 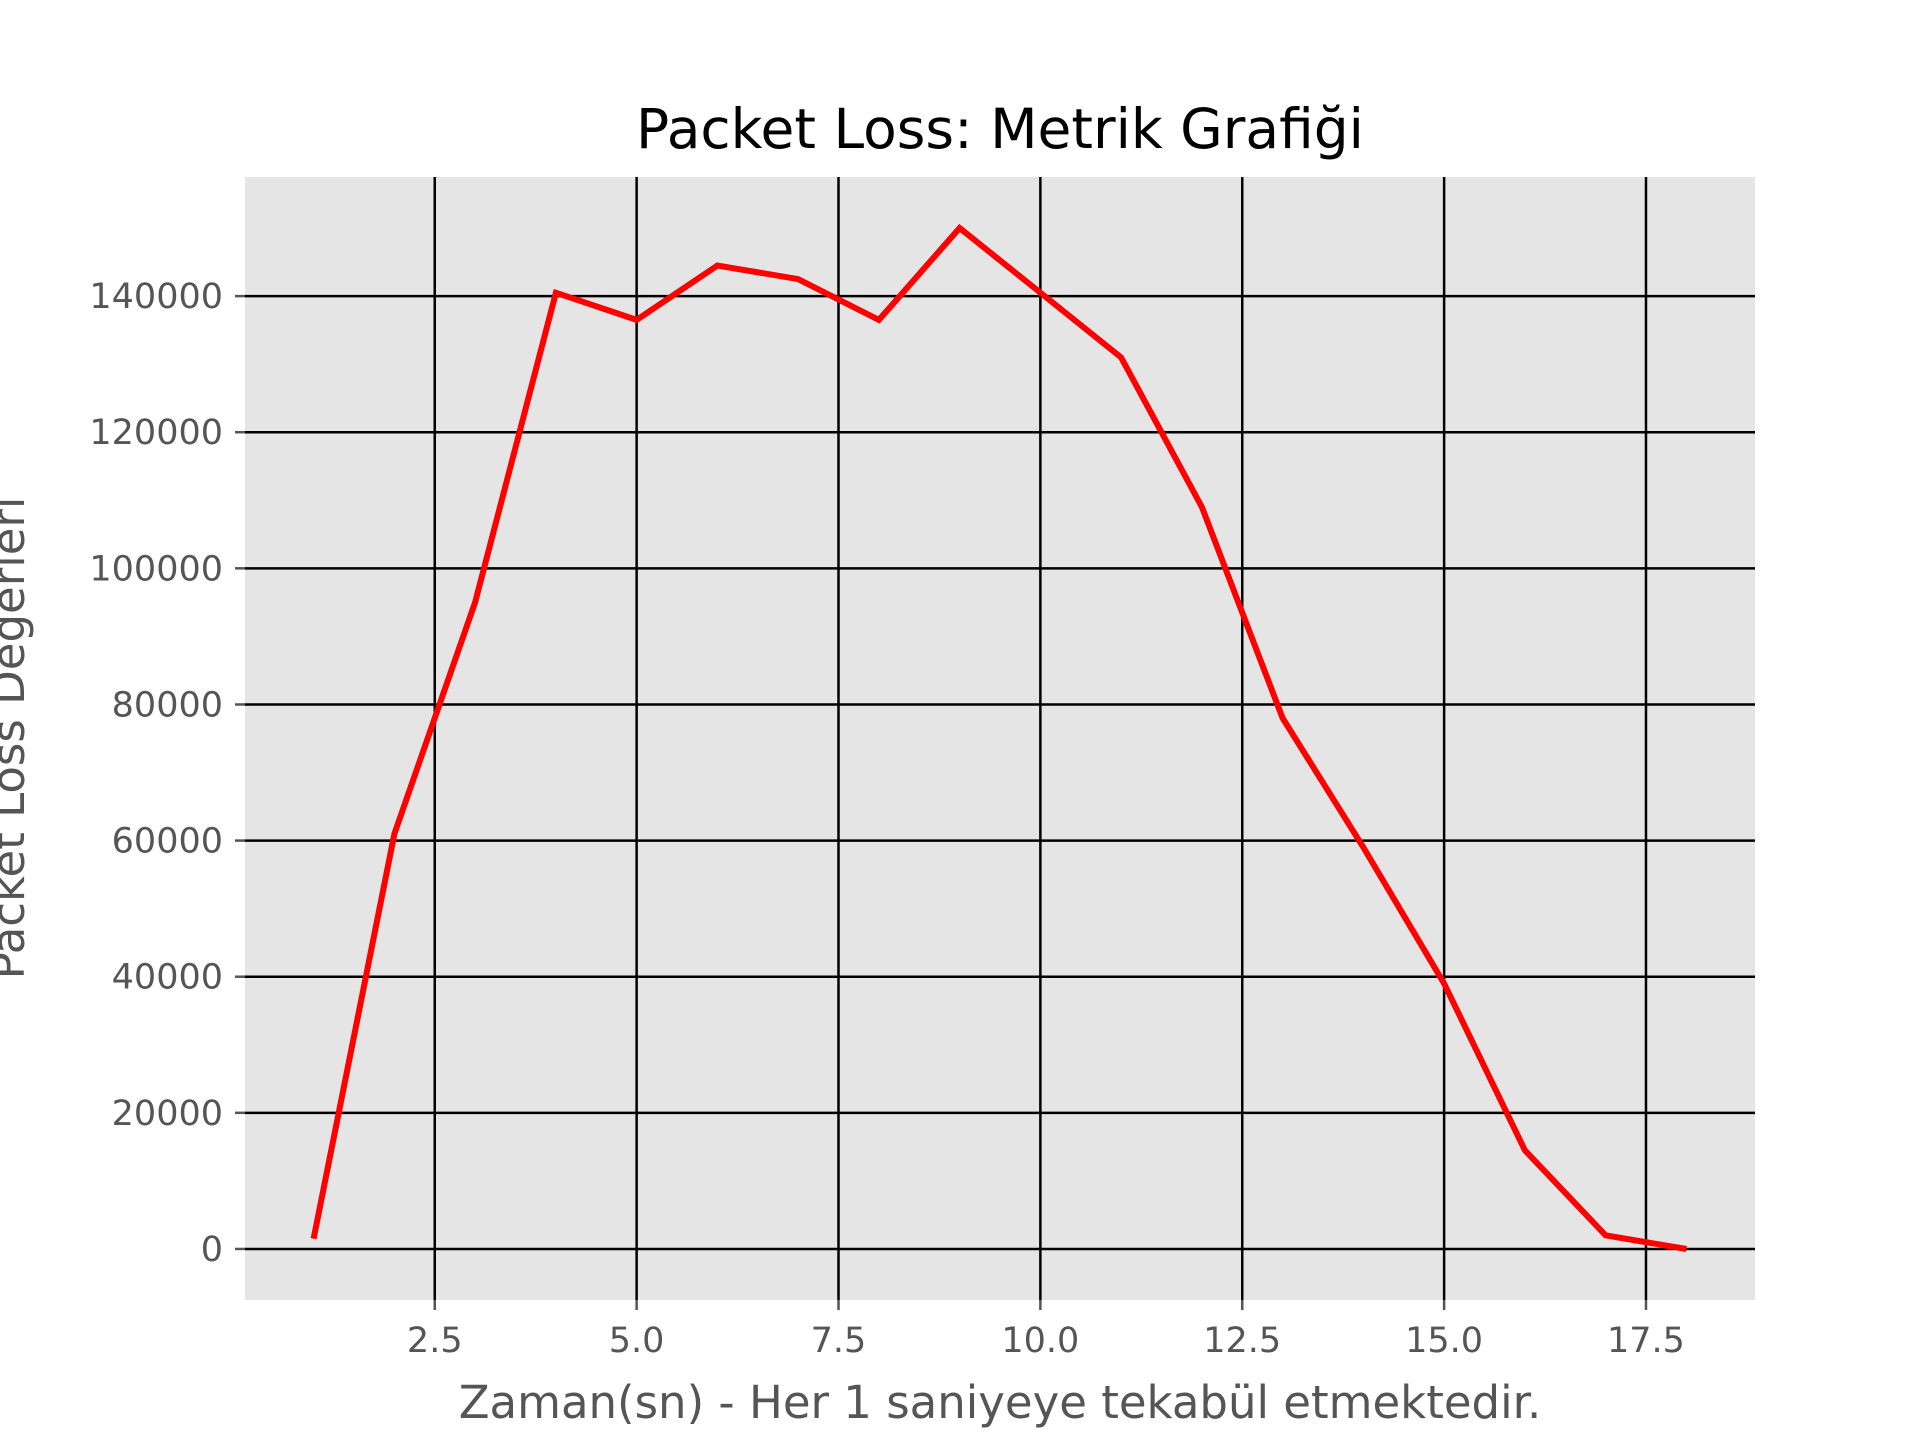 I want to click on x-tick-labels: 2.5 5.0 7.5 10.0 12.5 15.0 17.5, so click(x=1046, y=1341).